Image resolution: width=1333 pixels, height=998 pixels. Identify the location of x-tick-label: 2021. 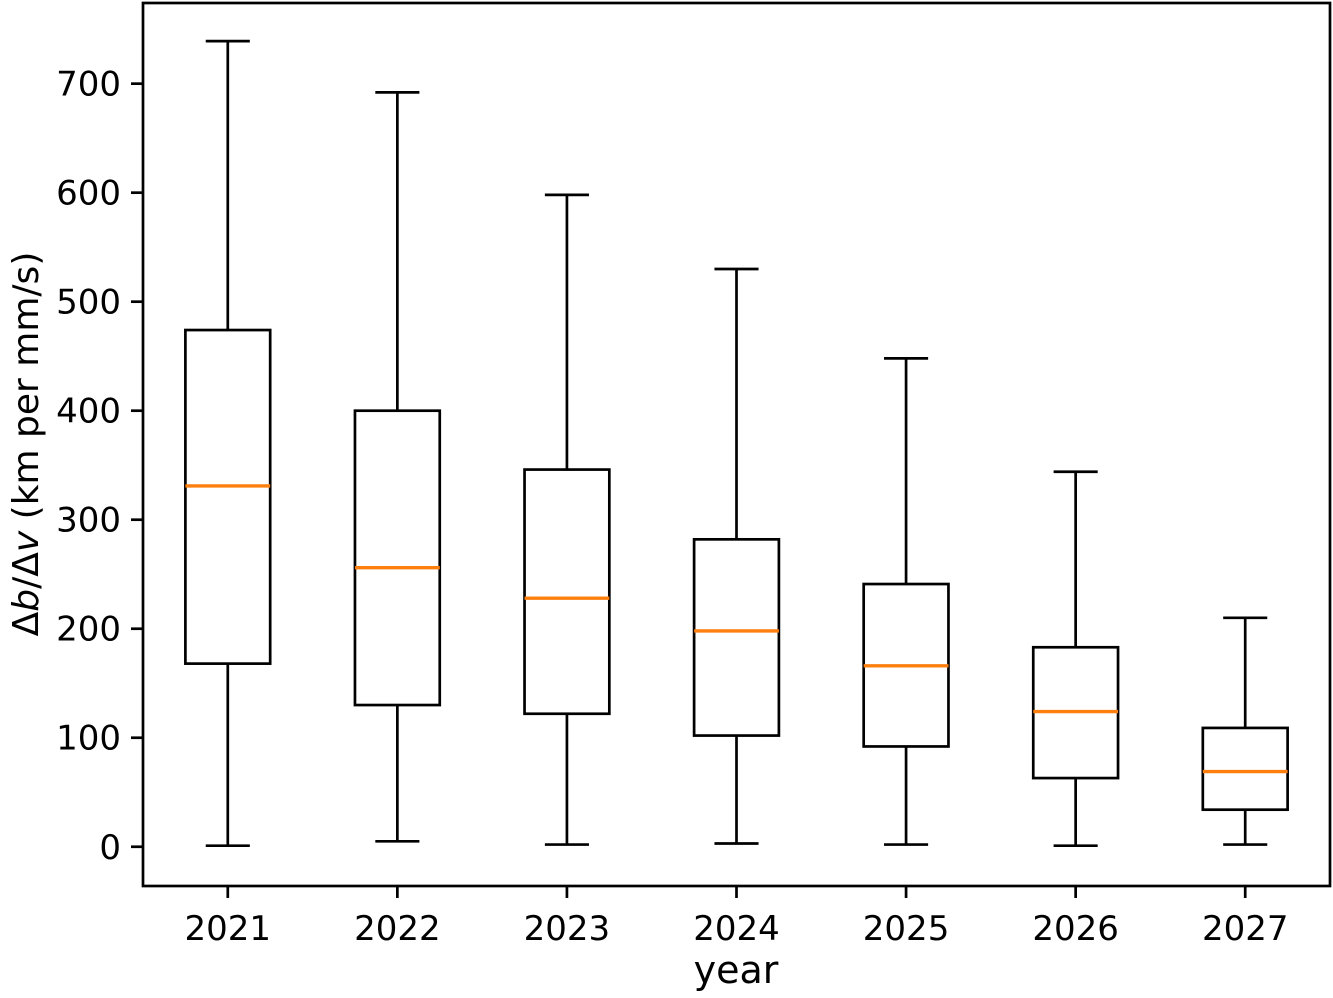
(228, 929).